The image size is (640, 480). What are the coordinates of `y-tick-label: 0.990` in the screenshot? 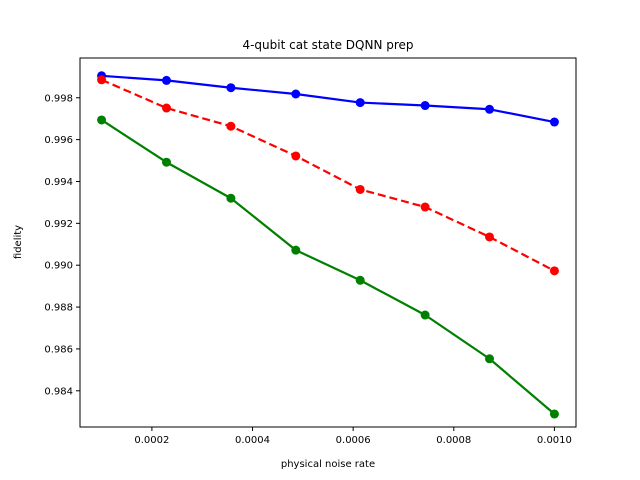 It's located at (58, 266).